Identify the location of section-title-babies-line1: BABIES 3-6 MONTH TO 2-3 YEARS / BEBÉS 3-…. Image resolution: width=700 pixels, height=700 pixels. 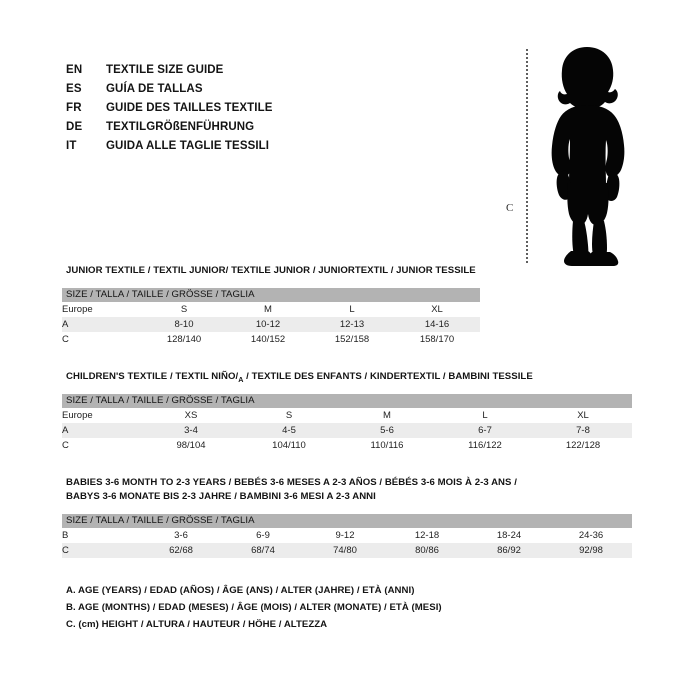
(291, 482).